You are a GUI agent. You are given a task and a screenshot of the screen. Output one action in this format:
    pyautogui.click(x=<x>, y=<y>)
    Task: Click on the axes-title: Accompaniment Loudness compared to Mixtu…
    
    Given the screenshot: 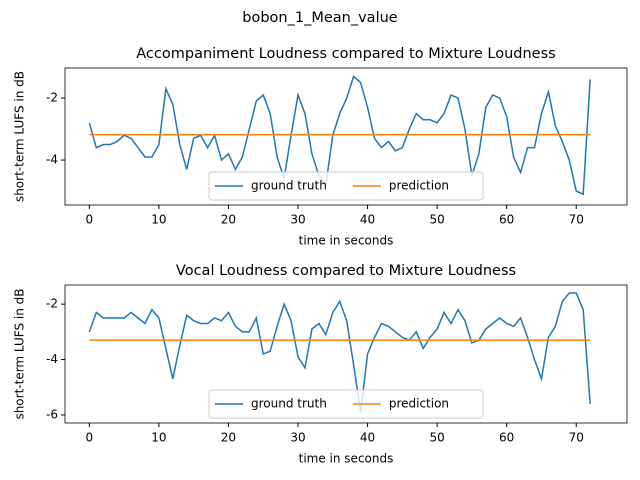 What is the action you would take?
    pyautogui.click(x=345, y=54)
    